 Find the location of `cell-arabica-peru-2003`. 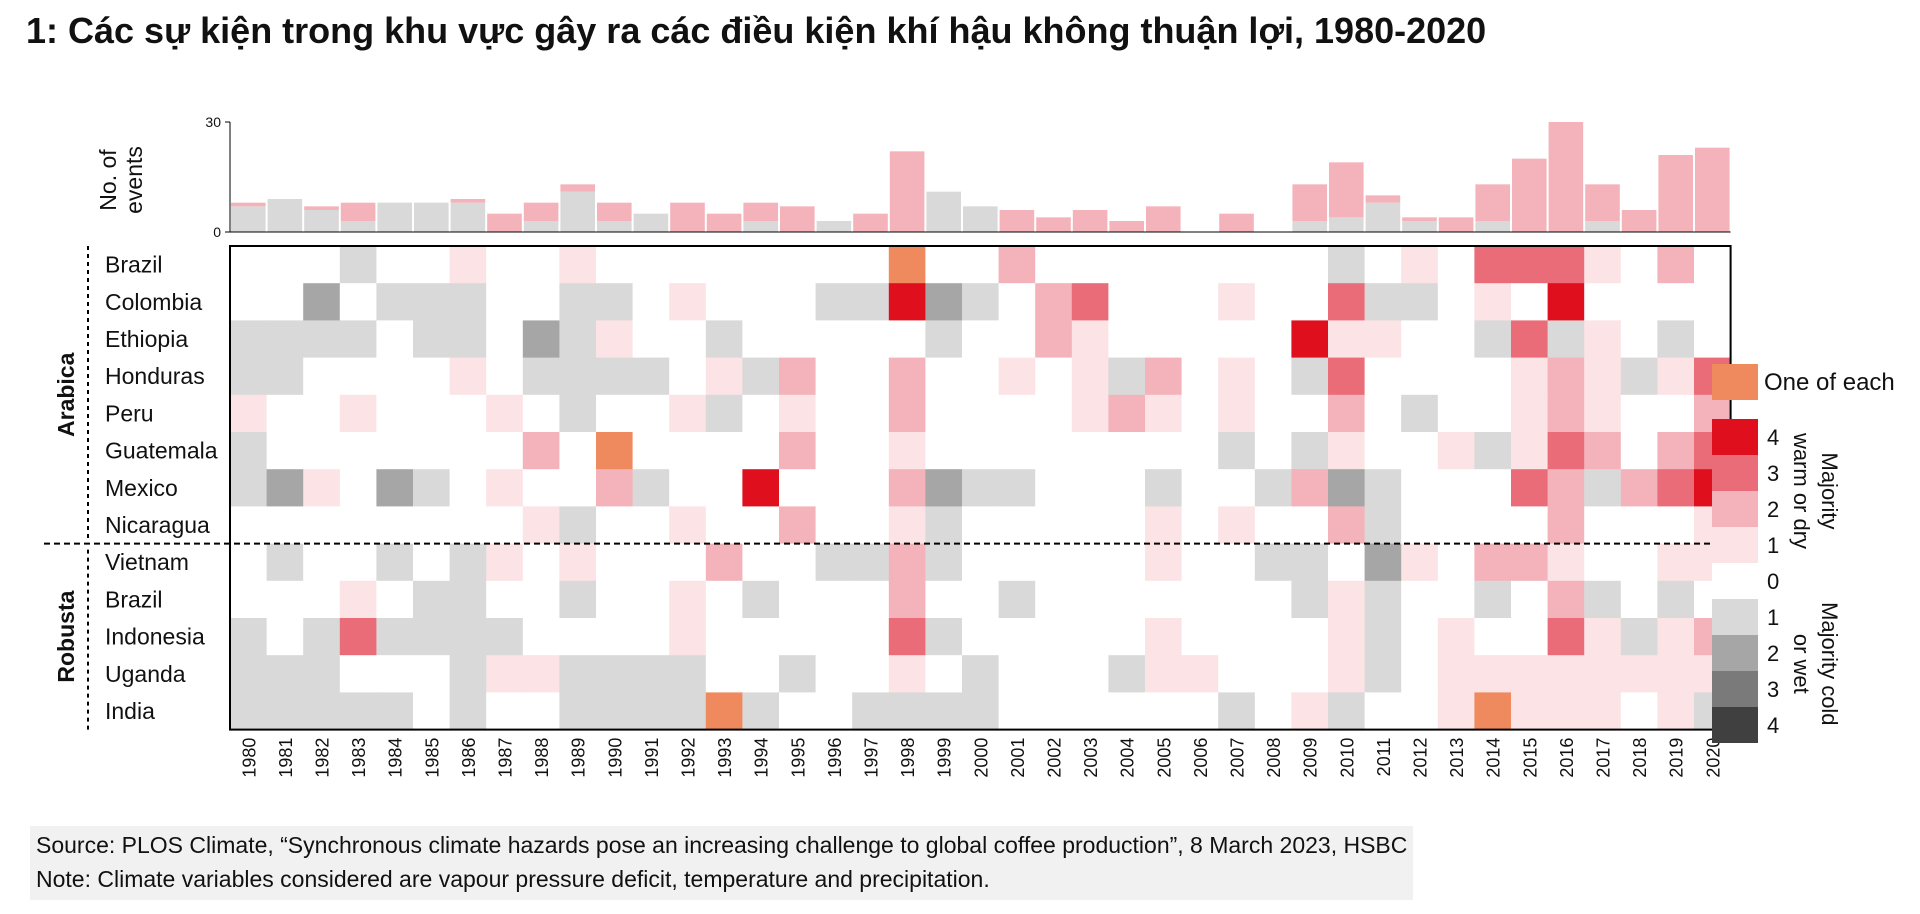

cell-arabica-peru-2003 is located at coordinates (1090, 413).